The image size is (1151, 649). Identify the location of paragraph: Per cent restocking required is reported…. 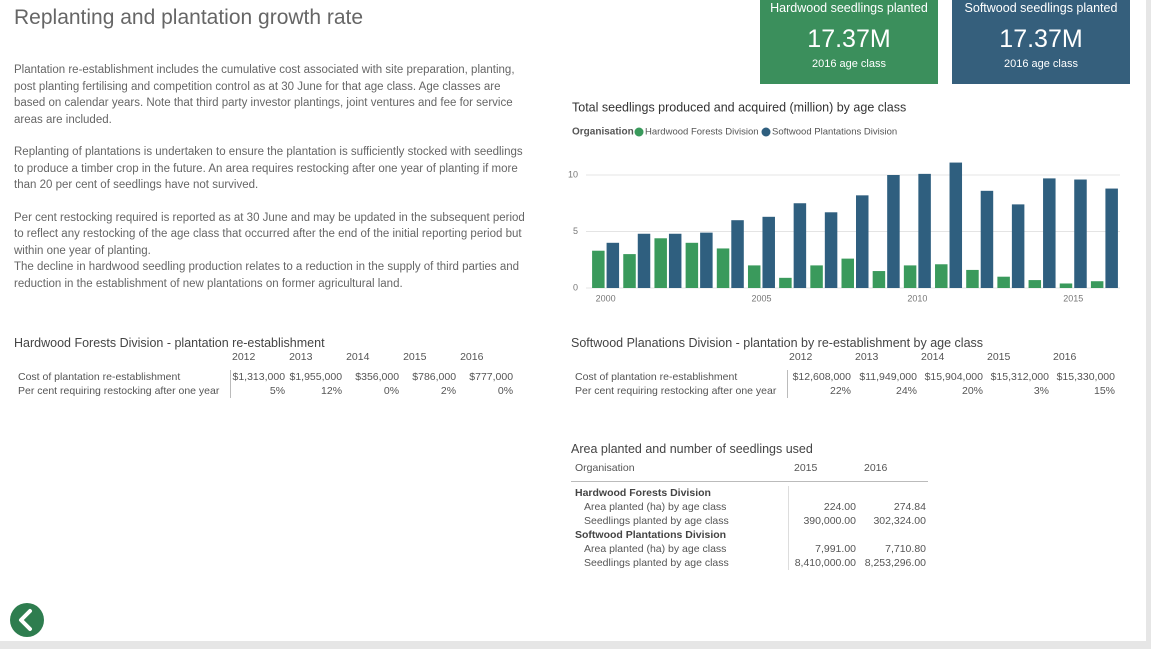
(269, 234).